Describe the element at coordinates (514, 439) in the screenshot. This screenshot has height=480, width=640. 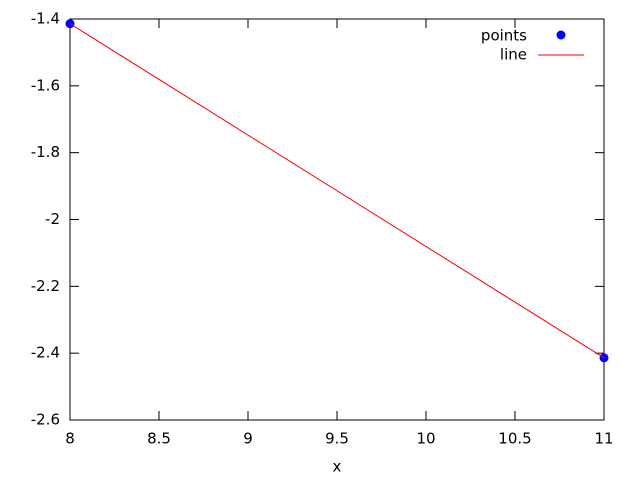
I see `x-tick-label: 10.5` at that location.